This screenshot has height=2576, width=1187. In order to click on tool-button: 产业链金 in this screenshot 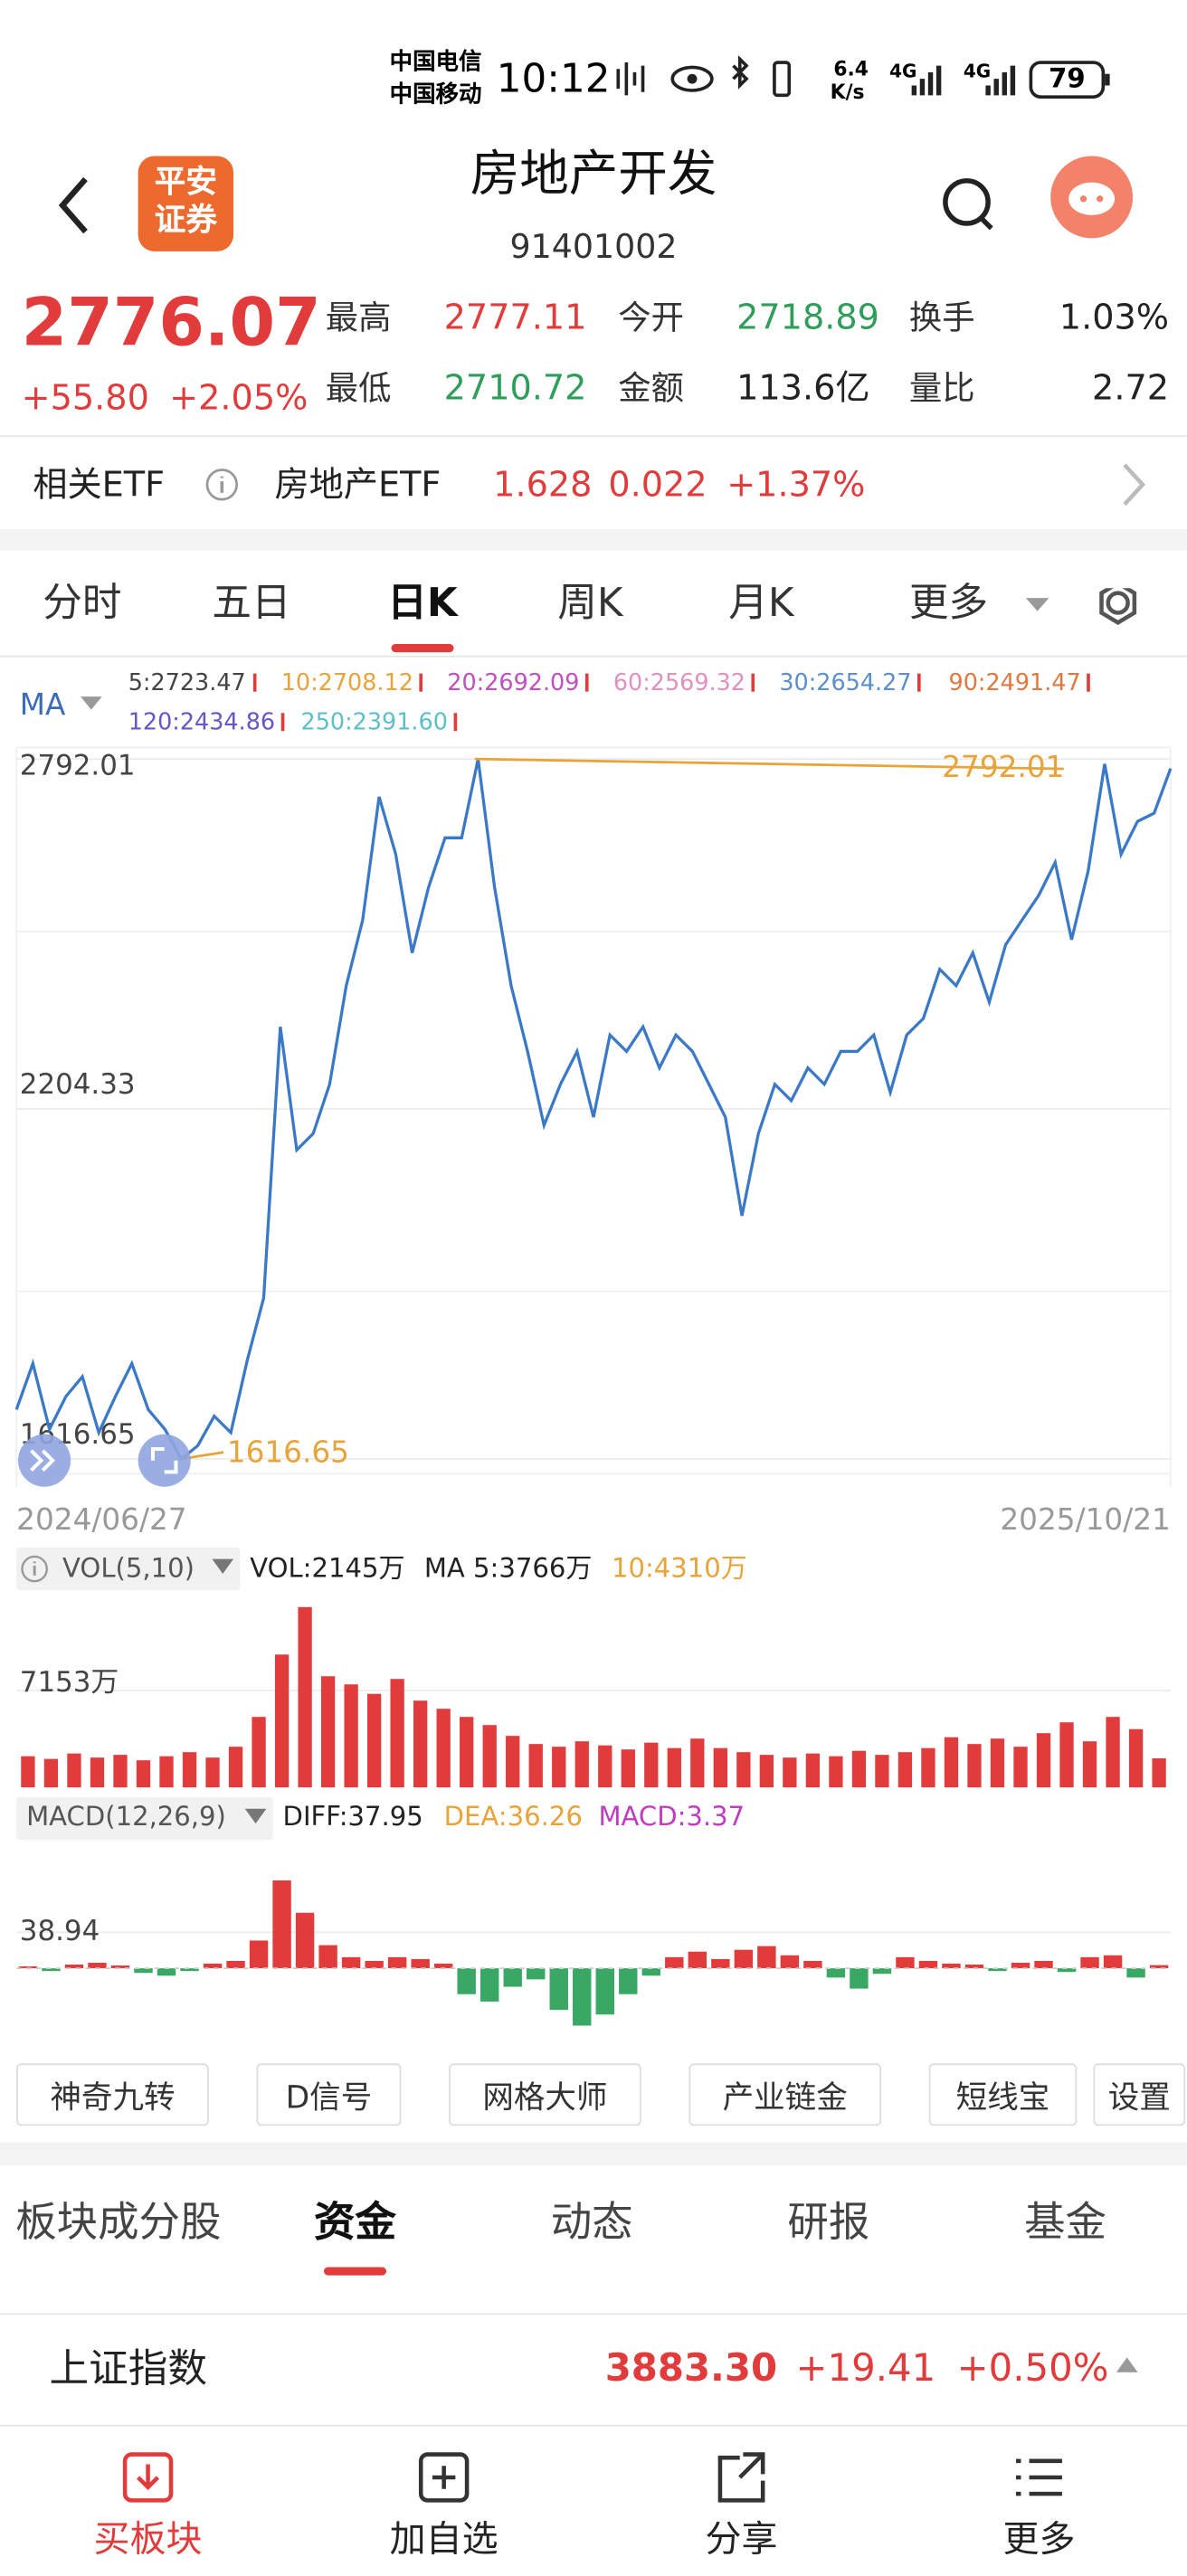, I will do `click(785, 2094)`.